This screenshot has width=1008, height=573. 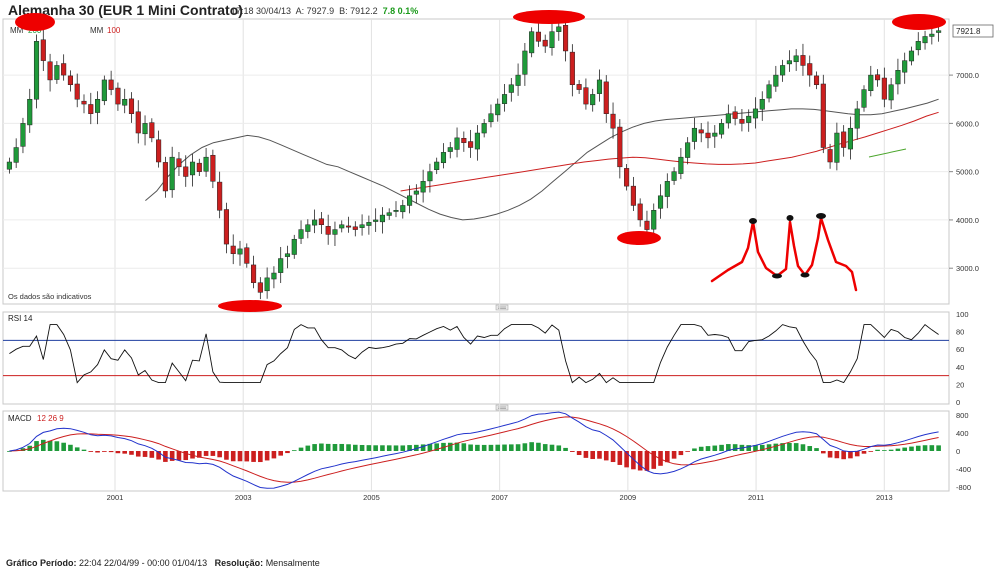 What do you see at coordinates (967, 123) in the screenshot?
I see `y-tick-label: 6000.0` at bounding box center [967, 123].